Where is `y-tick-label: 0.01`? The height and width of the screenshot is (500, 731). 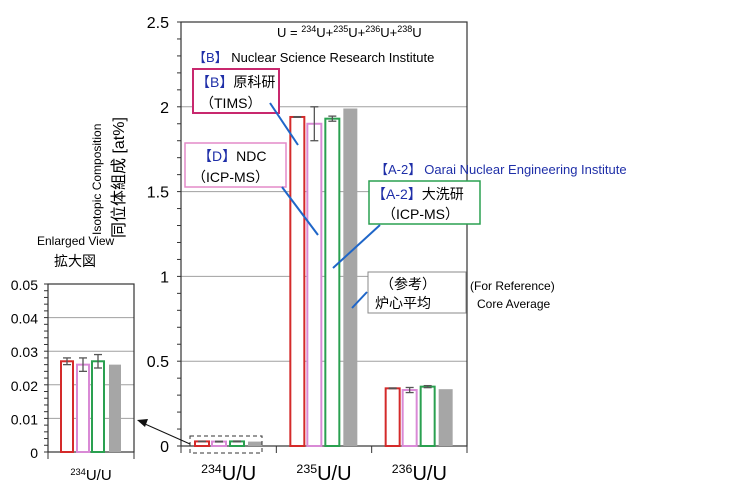
y-tick-label: 0.01 is located at coordinates (24, 419).